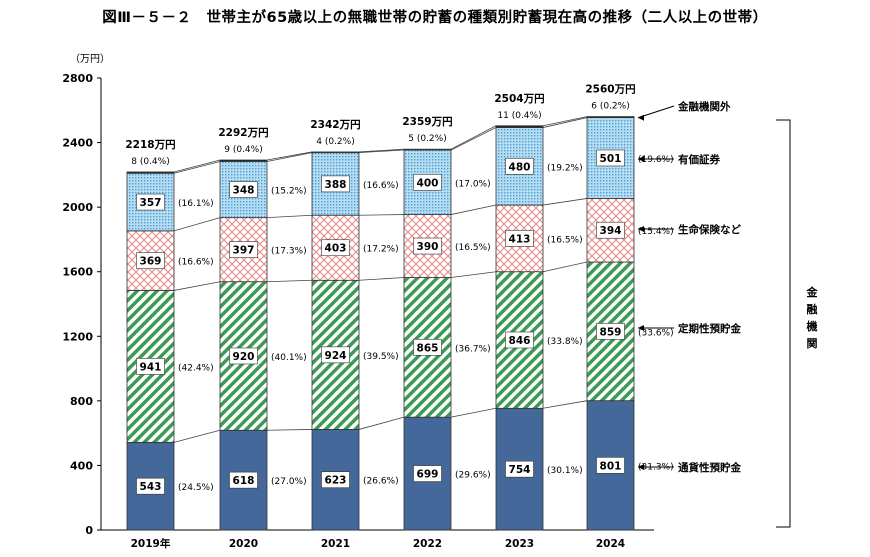  What do you see at coordinates (77, 336) in the screenshot?
I see `y-tick-label: 1200` at bounding box center [77, 336].